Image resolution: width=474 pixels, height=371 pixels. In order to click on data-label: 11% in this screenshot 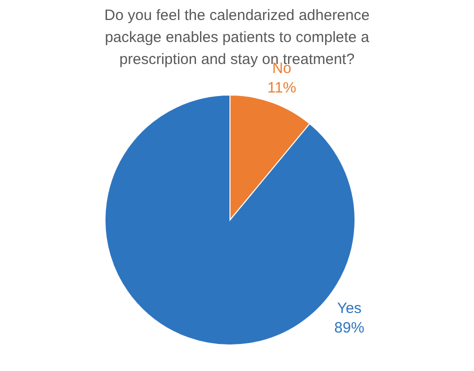, I will do `click(281, 88)`.